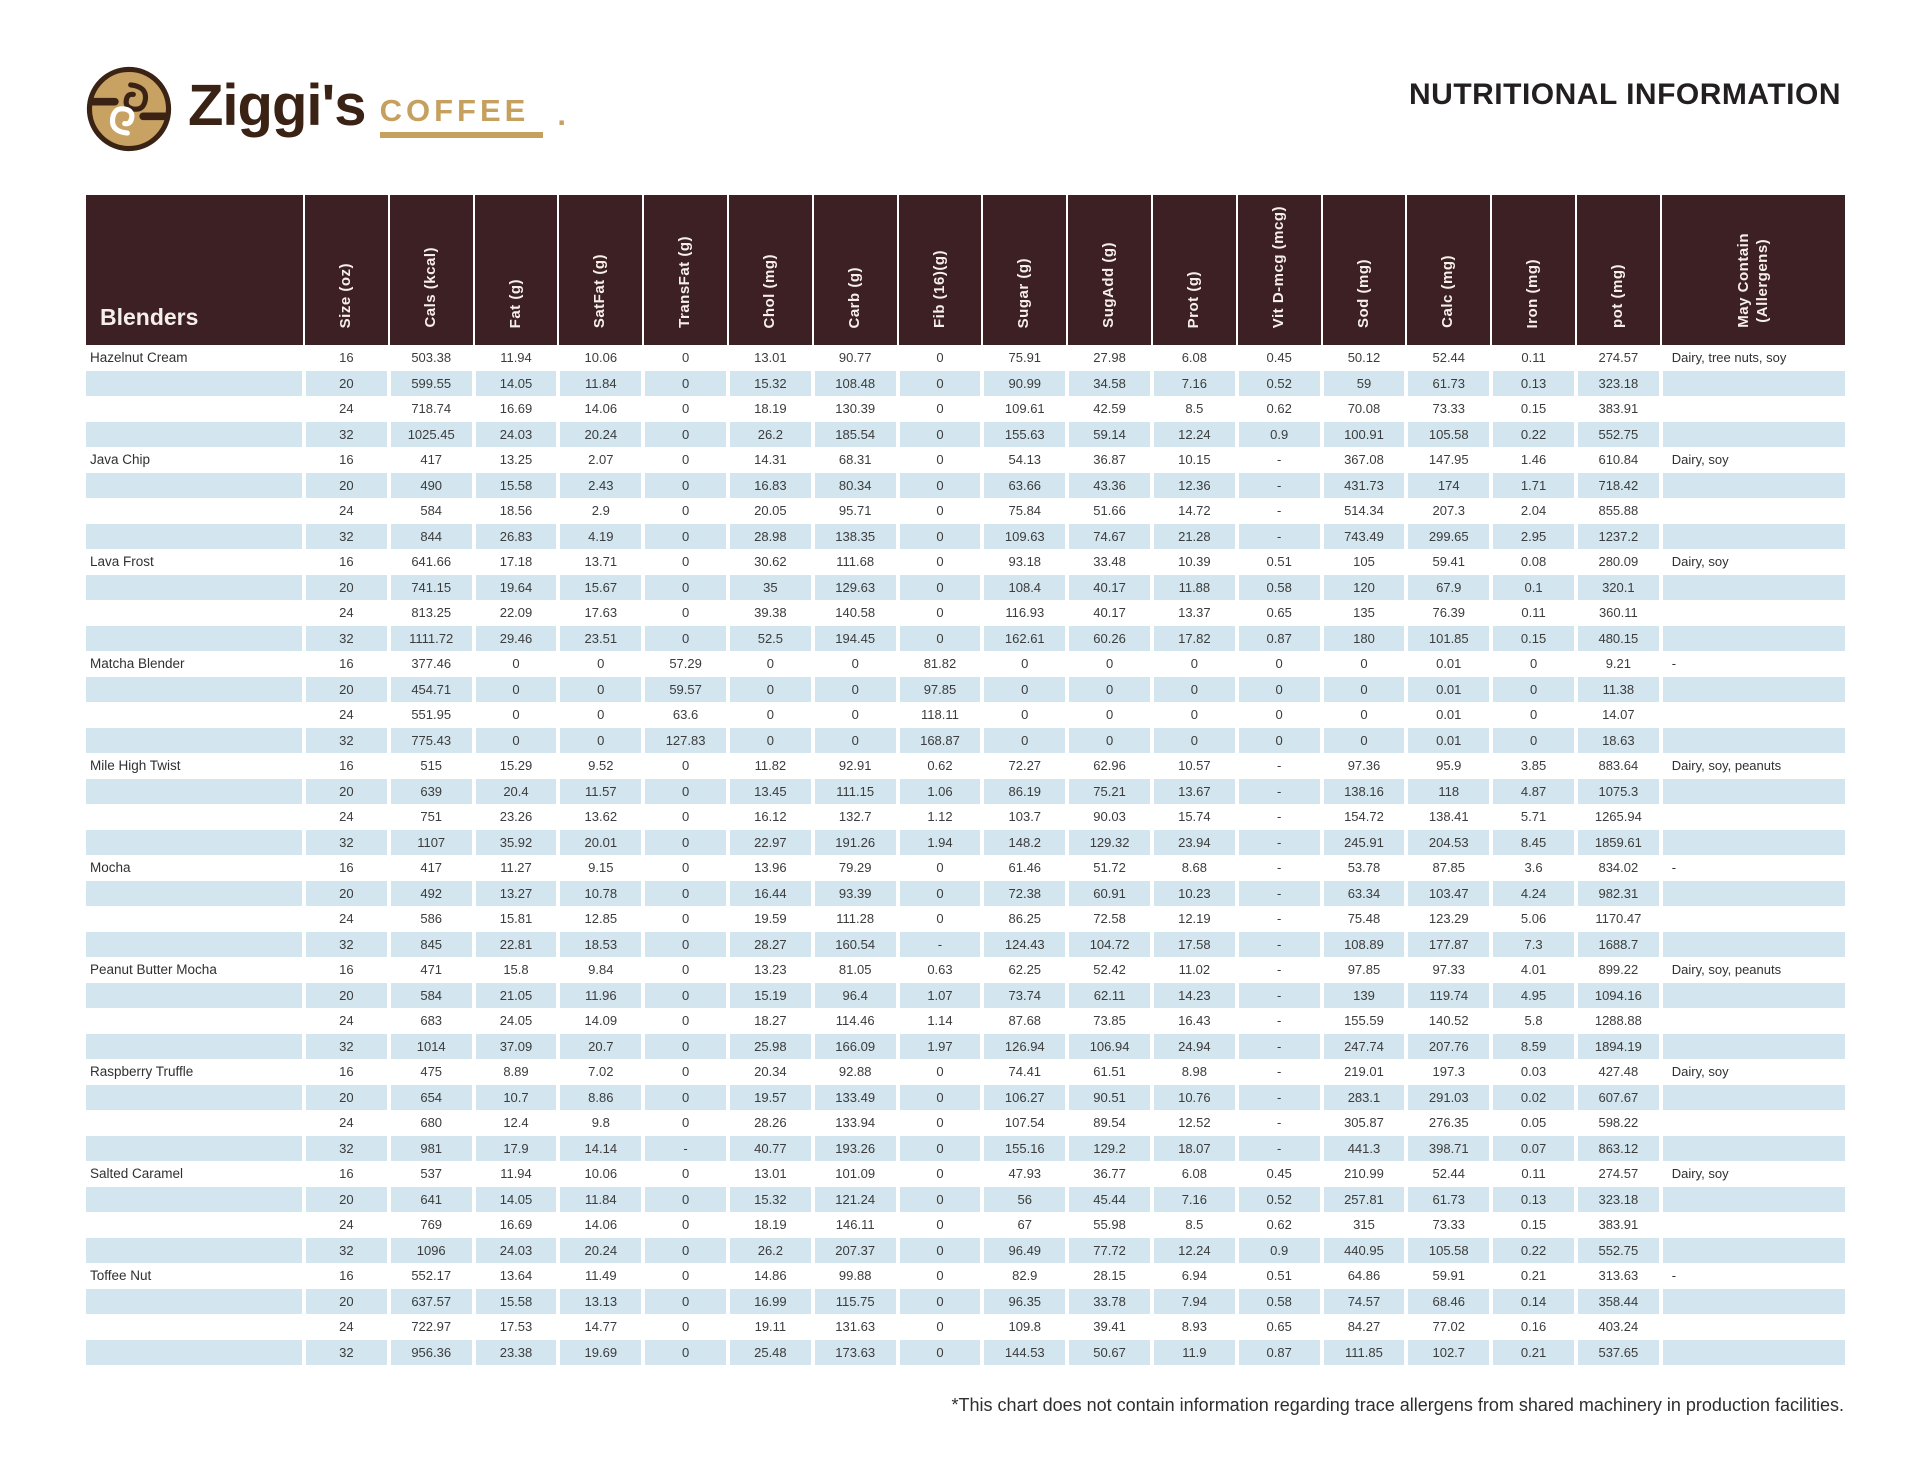  Describe the element at coordinates (1193, 299) in the screenshot. I see `column-header-label: Prot (g)` at that location.